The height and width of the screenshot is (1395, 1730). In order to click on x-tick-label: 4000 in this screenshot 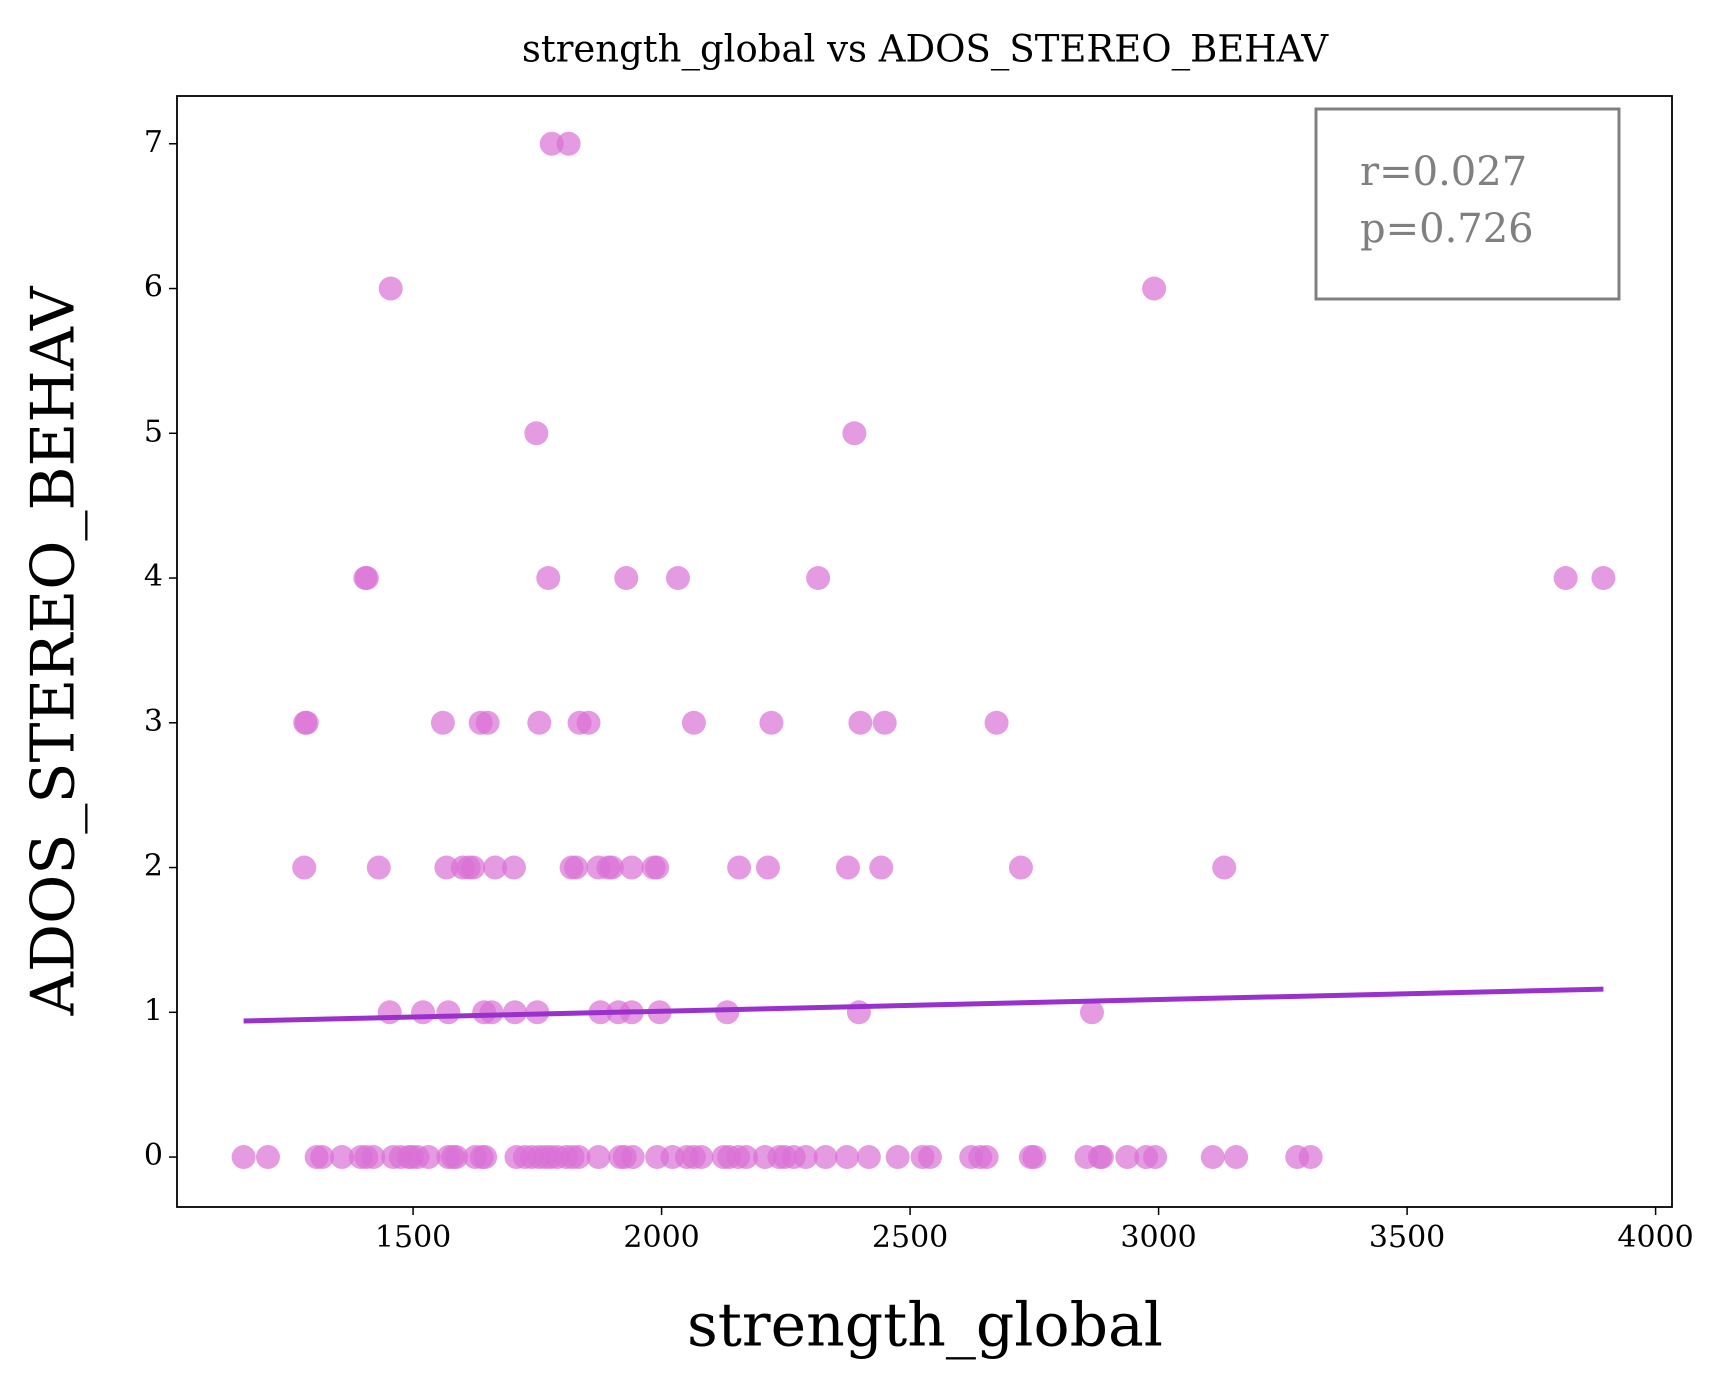, I will do `click(1655, 1237)`.